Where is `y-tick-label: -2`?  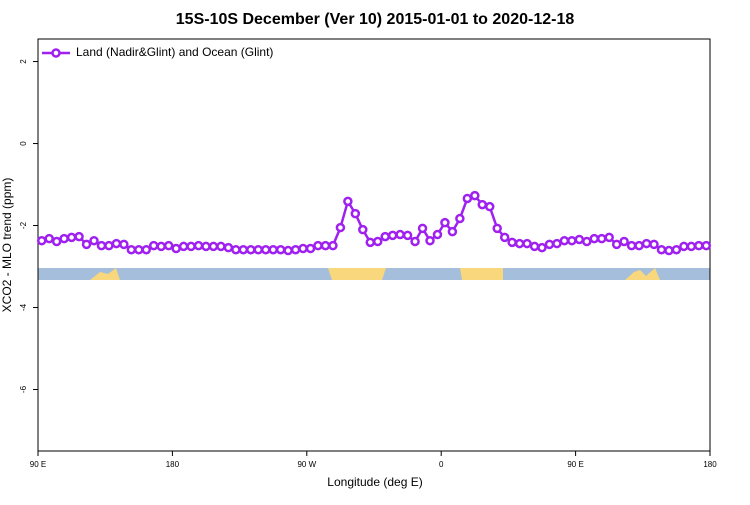 y-tick-label: -2 is located at coordinates (23, 225).